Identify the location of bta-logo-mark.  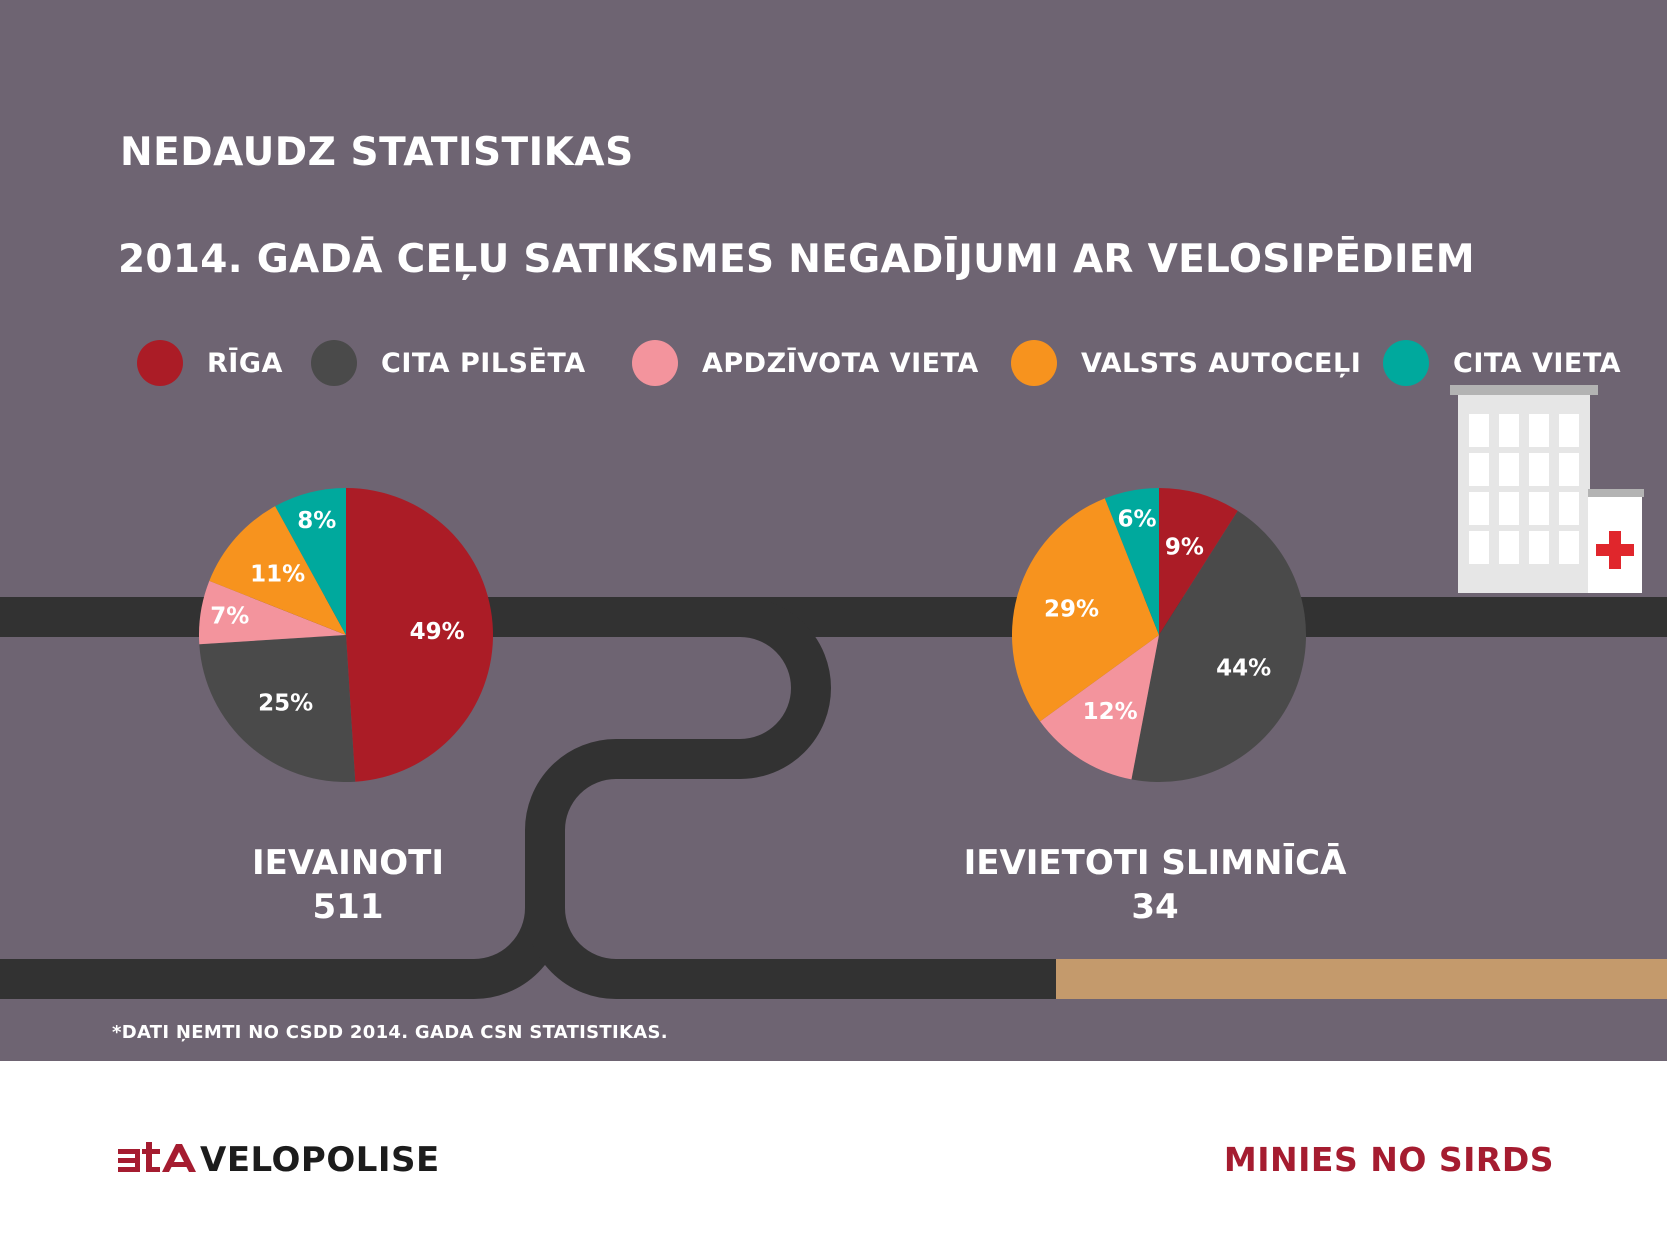
(157, 1157).